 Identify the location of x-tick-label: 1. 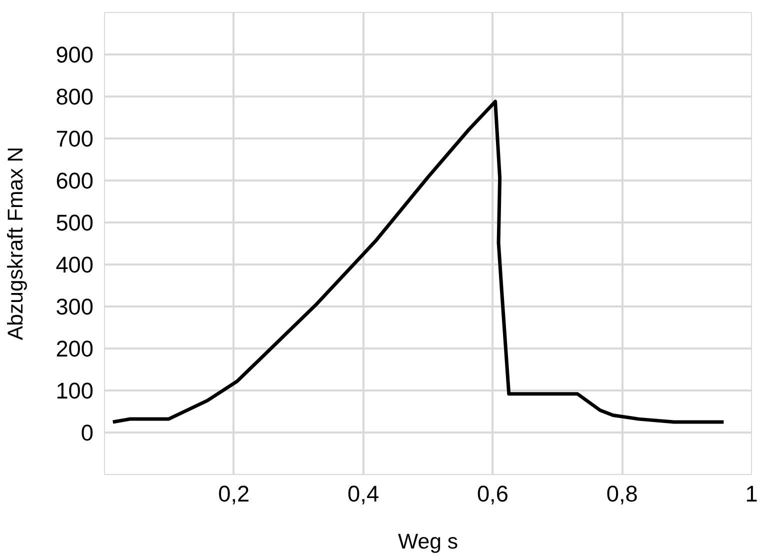
(751, 493).